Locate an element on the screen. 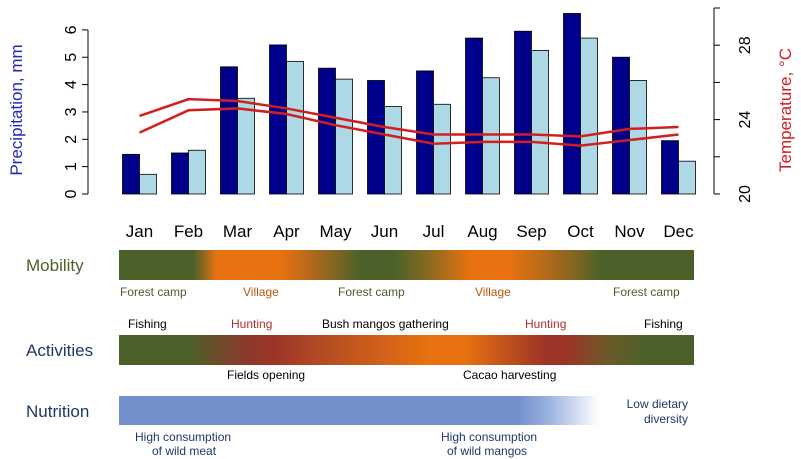  month-label-dec: Dec is located at coordinates (678, 231).